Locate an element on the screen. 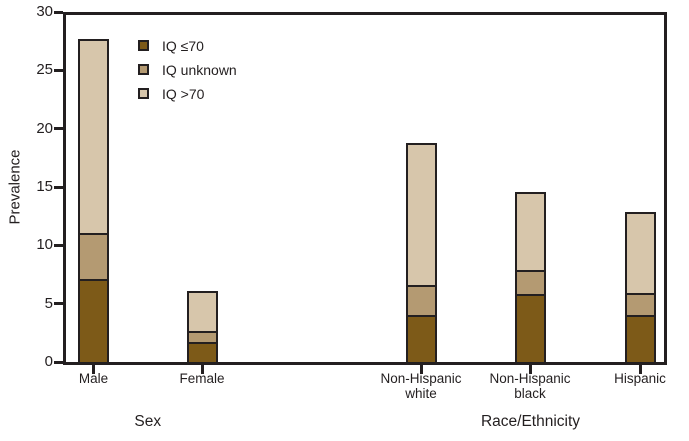 Image resolution: width=689 pixels, height=441 pixels. y-tick-label: 20 is located at coordinates (44, 128).